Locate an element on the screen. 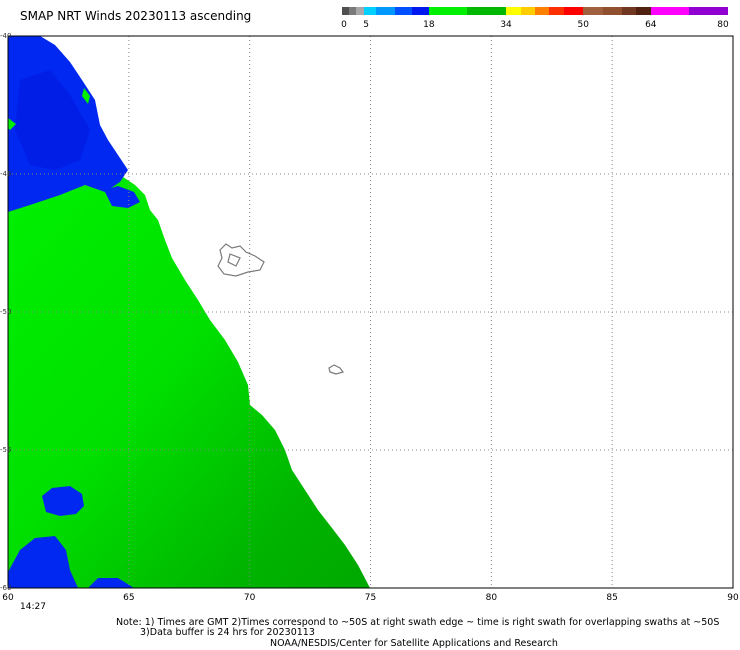  longitude-tick-label: 75 is located at coordinates (370, 598).